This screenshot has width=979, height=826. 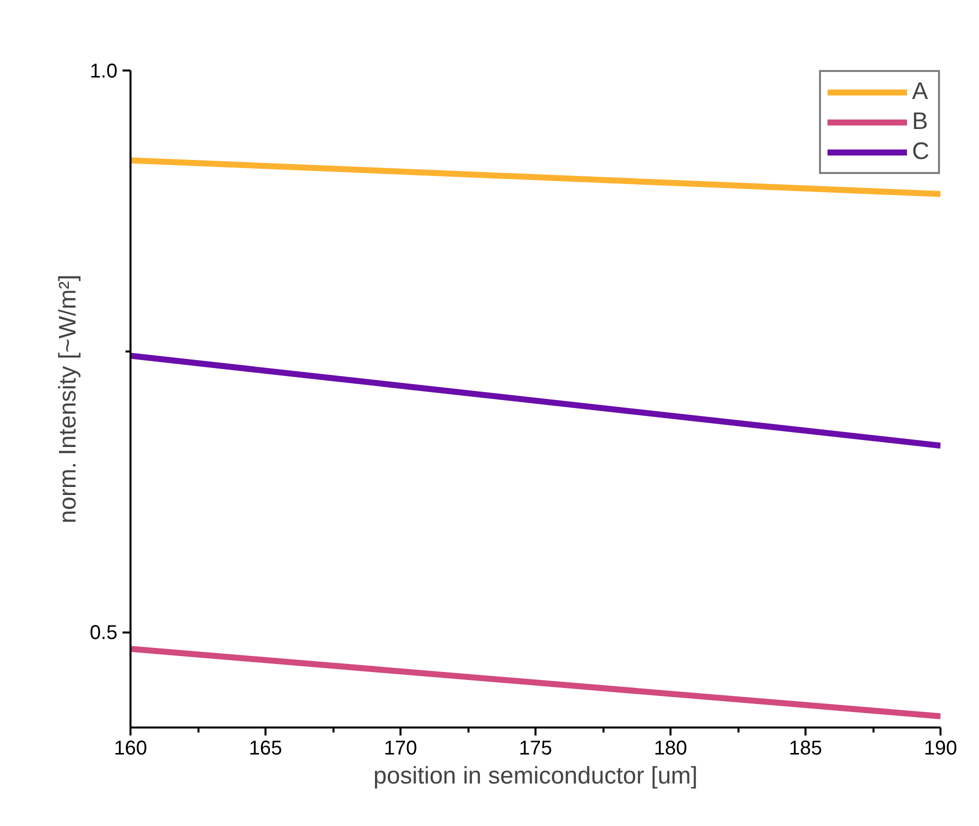 What do you see at coordinates (921, 122) in the screenshot?
I see `legend-label: B` at bounding box center [921, 122].